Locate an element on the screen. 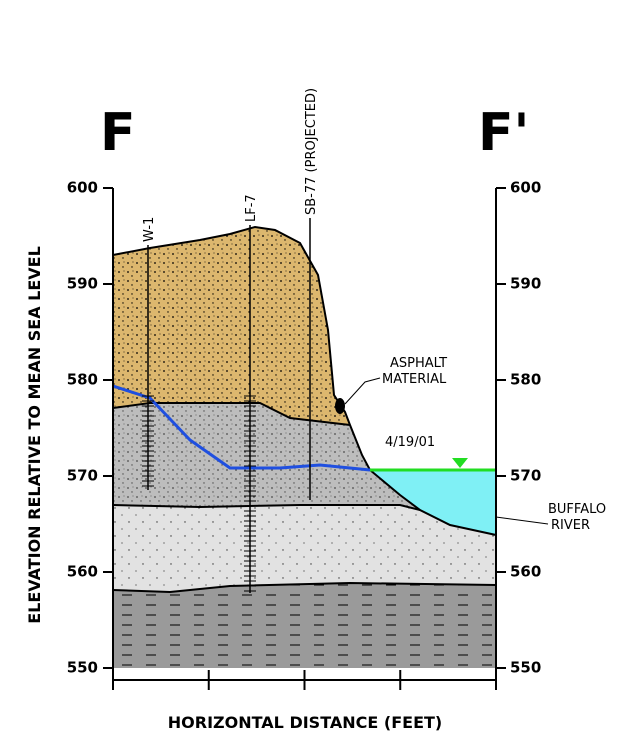 This screenshot has height=739, width=624. water-table is located at coordinates (241, 428).